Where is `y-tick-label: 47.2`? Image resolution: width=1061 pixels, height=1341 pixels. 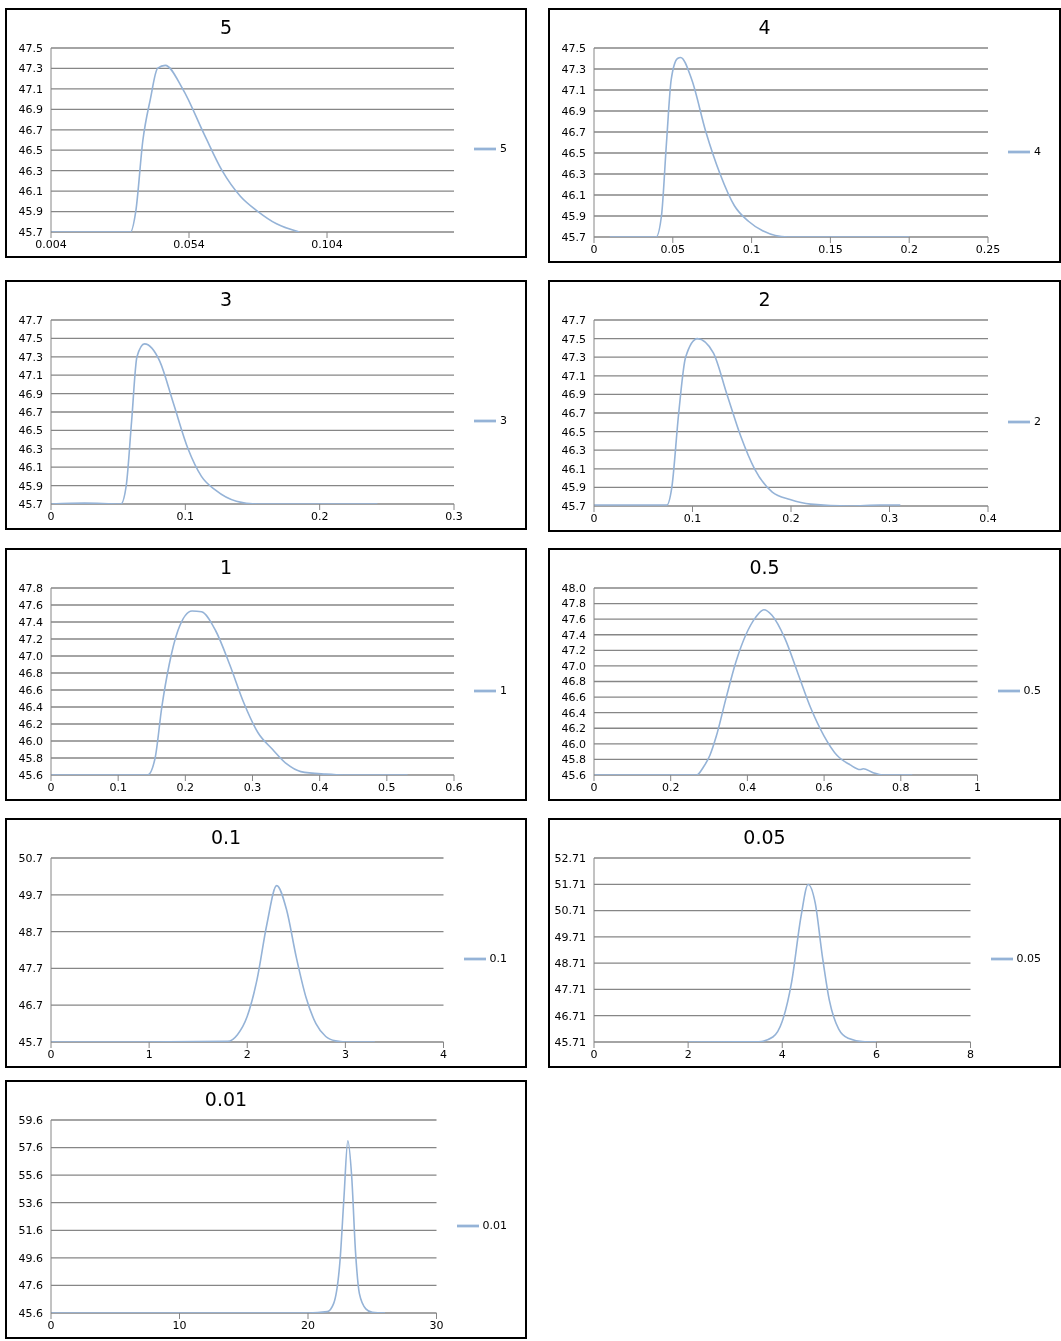
y-tick-label: 47.2 is located at coordinates (30, 639).